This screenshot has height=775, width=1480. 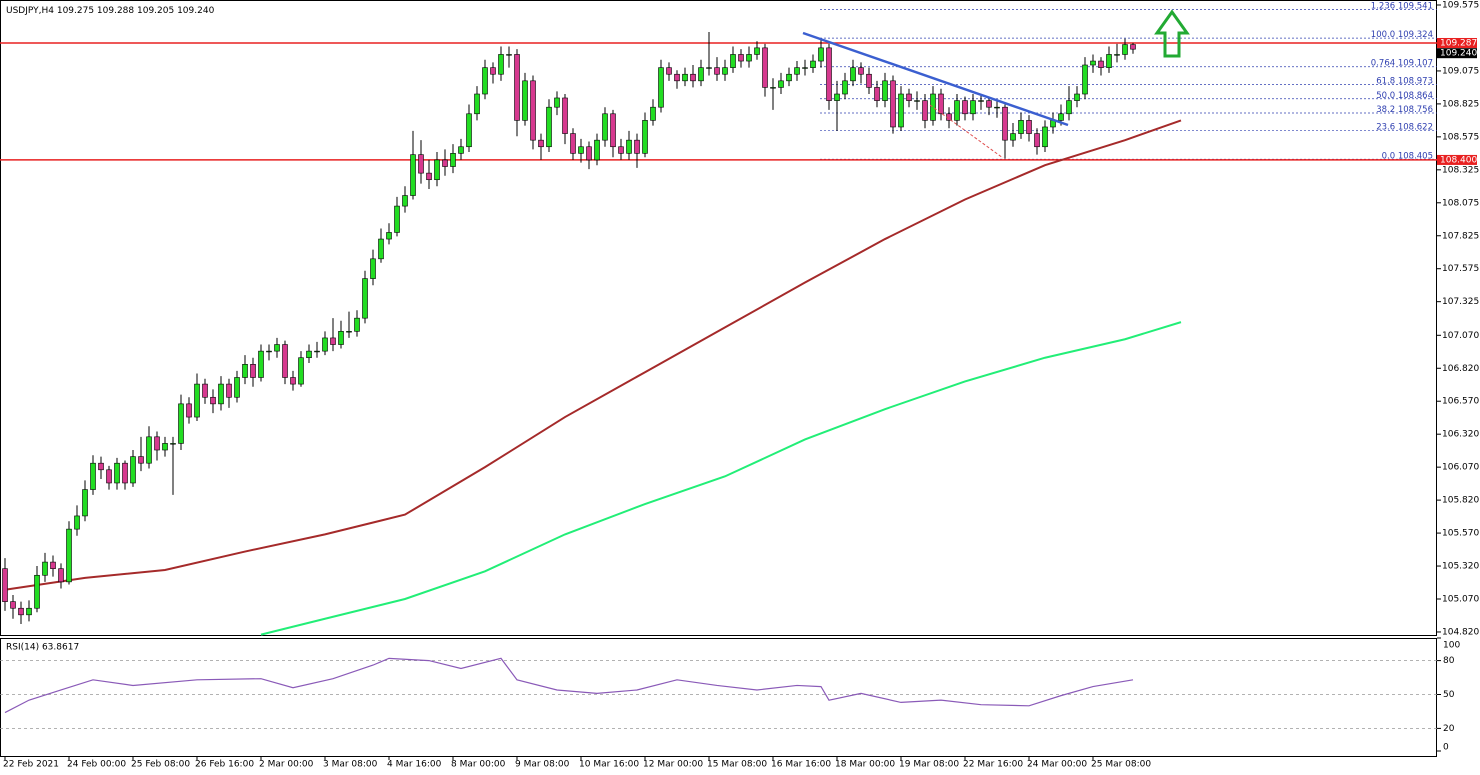 I want to click on y-tick-label: 106.070, so click(x=1460, y=468).